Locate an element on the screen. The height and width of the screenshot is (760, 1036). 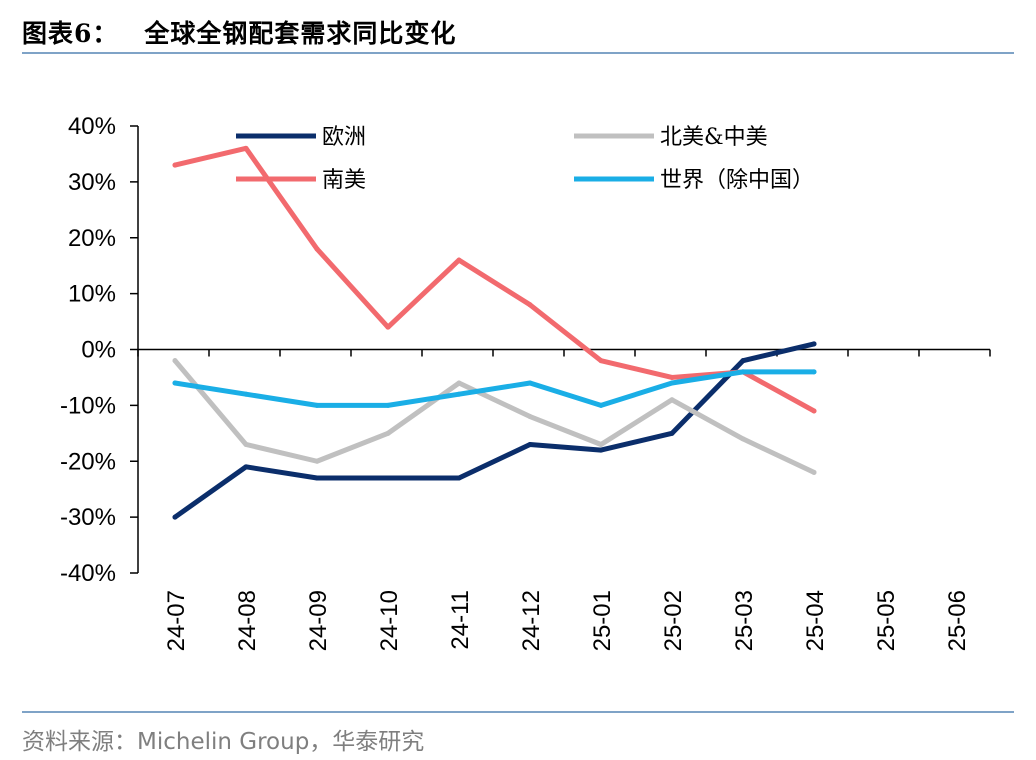
x-tick-label: 24-11 is located at coordinates (460, 620).